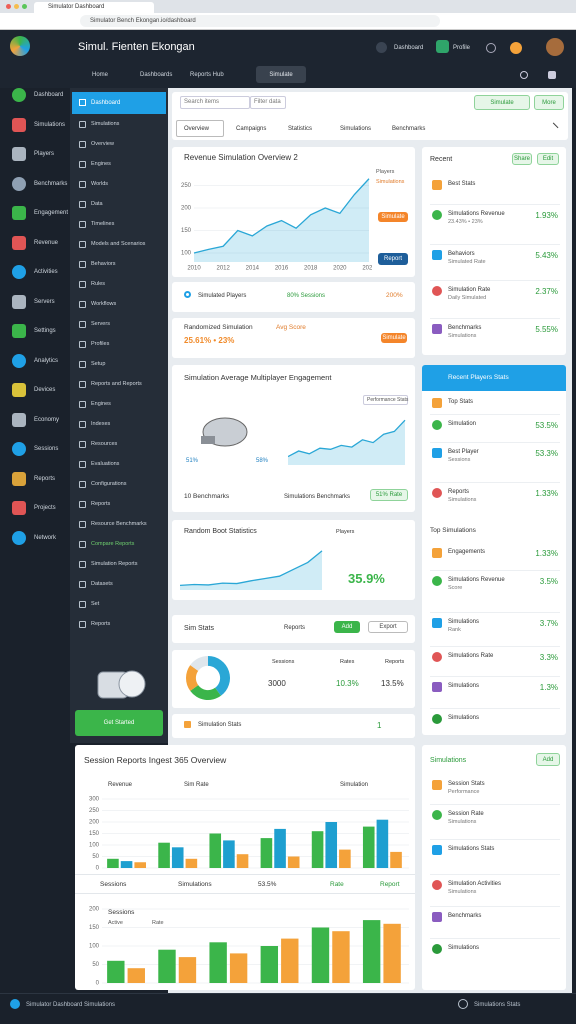  Describe the element at coordinates (102, 144) in the screenshot. I see `sidebar-item: Overview` at that location.